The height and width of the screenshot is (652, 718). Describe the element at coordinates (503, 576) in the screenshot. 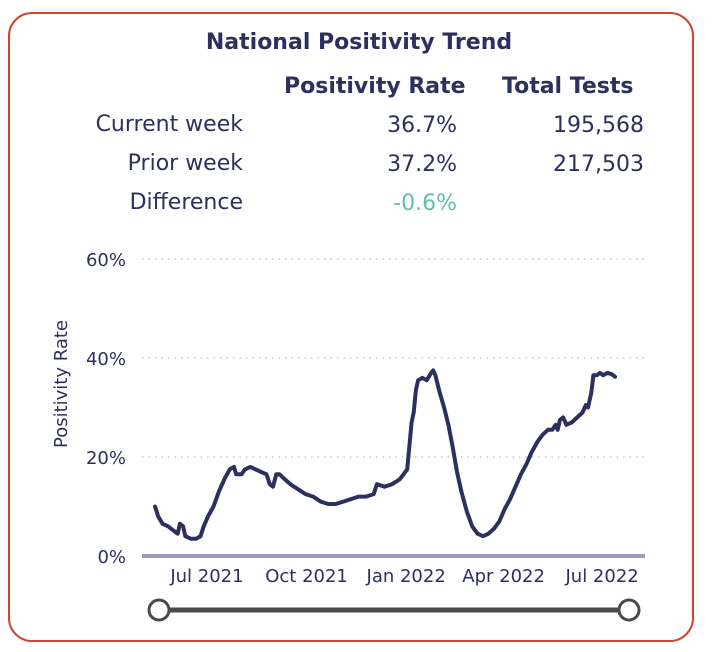

I see `x-tick-label: Apr 2022` at that location.